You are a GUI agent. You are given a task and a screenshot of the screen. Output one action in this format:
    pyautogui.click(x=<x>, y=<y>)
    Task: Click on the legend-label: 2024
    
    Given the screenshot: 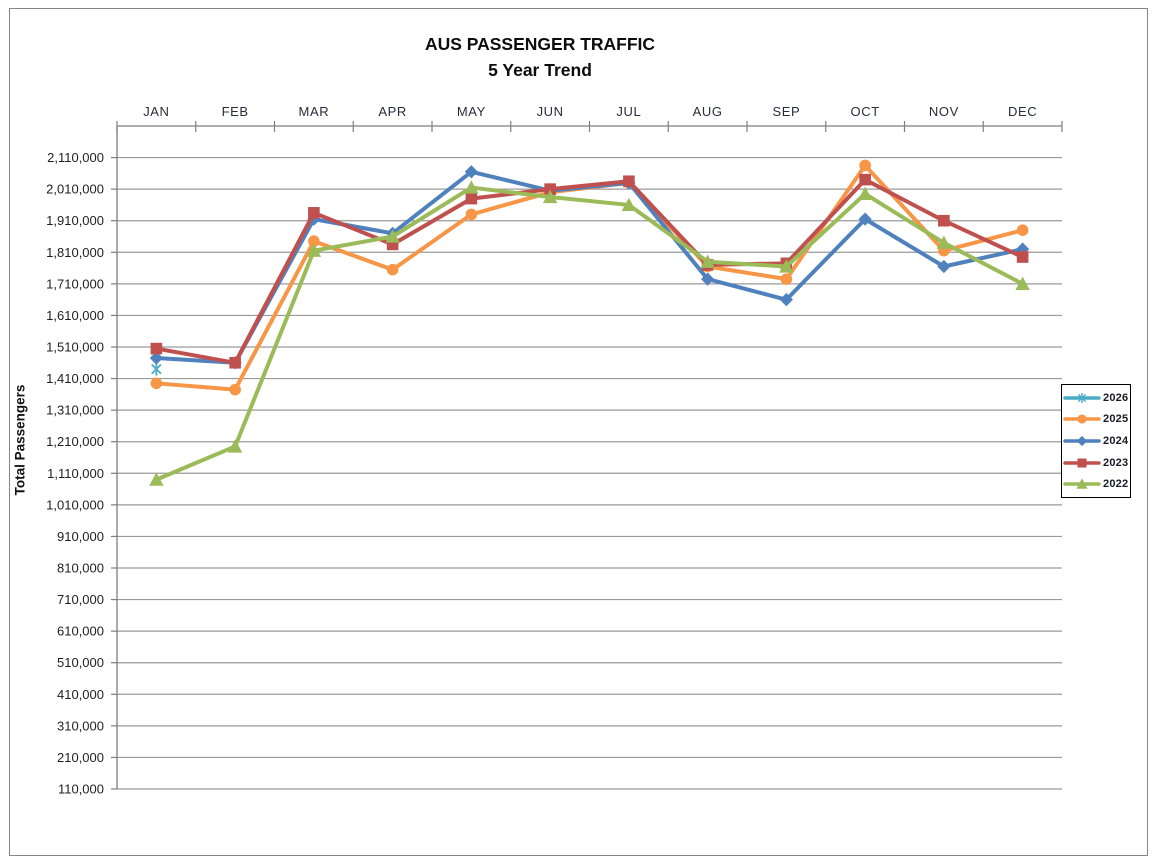 What is the action you would take?
    pyautogui.click(x=1116, y=440)
    